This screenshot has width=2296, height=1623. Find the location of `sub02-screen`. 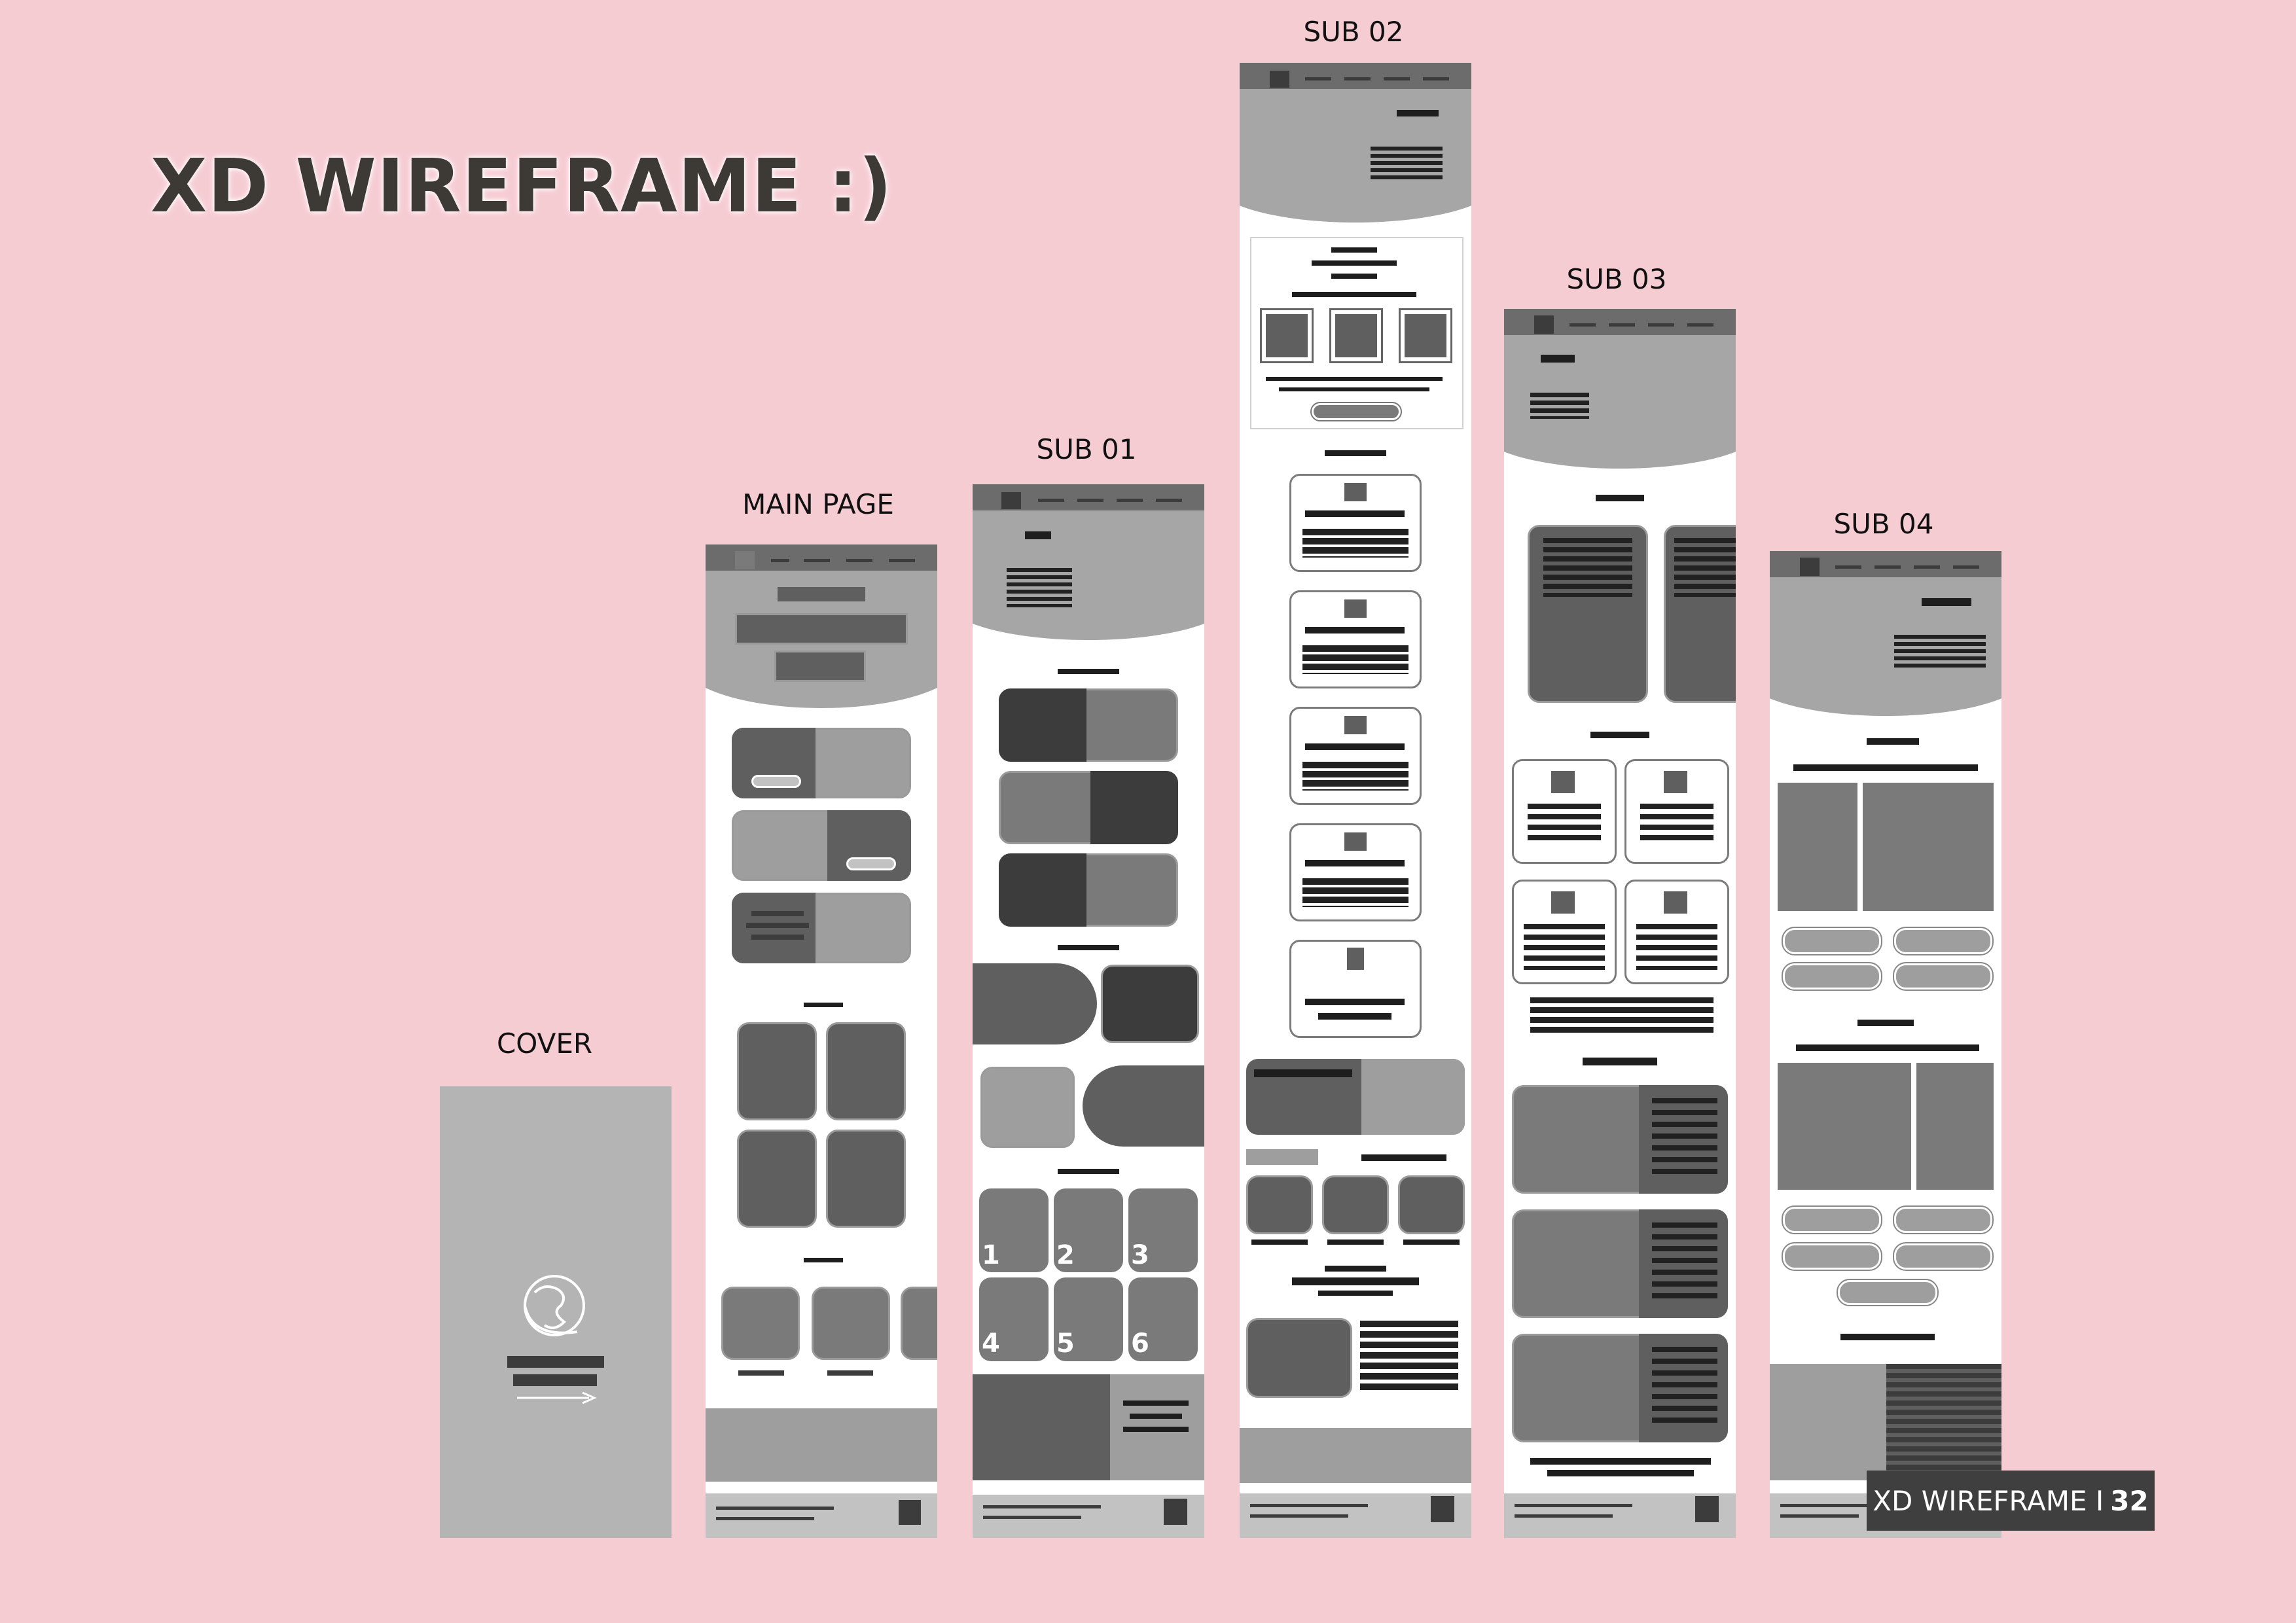

sub02-screen is located at coordinates (1355, 801).